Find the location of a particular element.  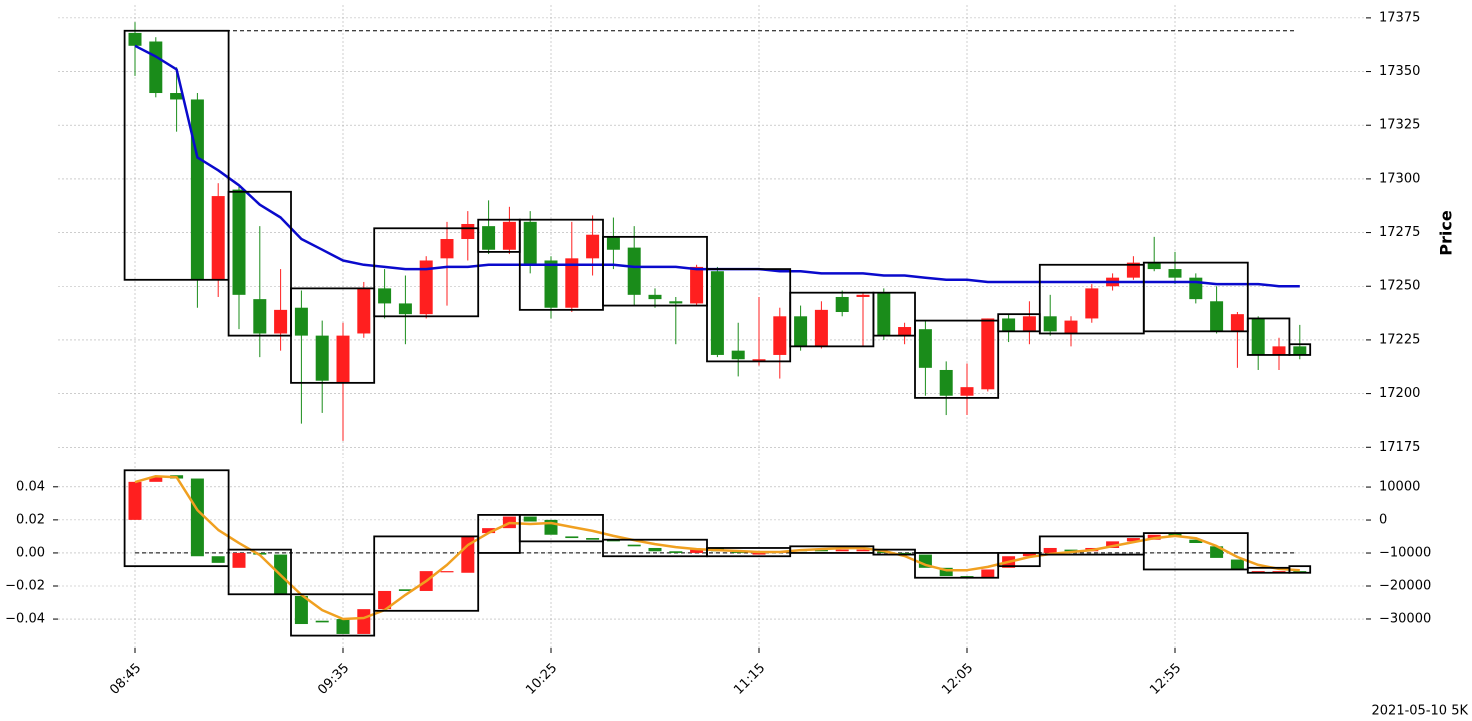

y-tick-label: 17325 is located at coordinates (1399, 125).